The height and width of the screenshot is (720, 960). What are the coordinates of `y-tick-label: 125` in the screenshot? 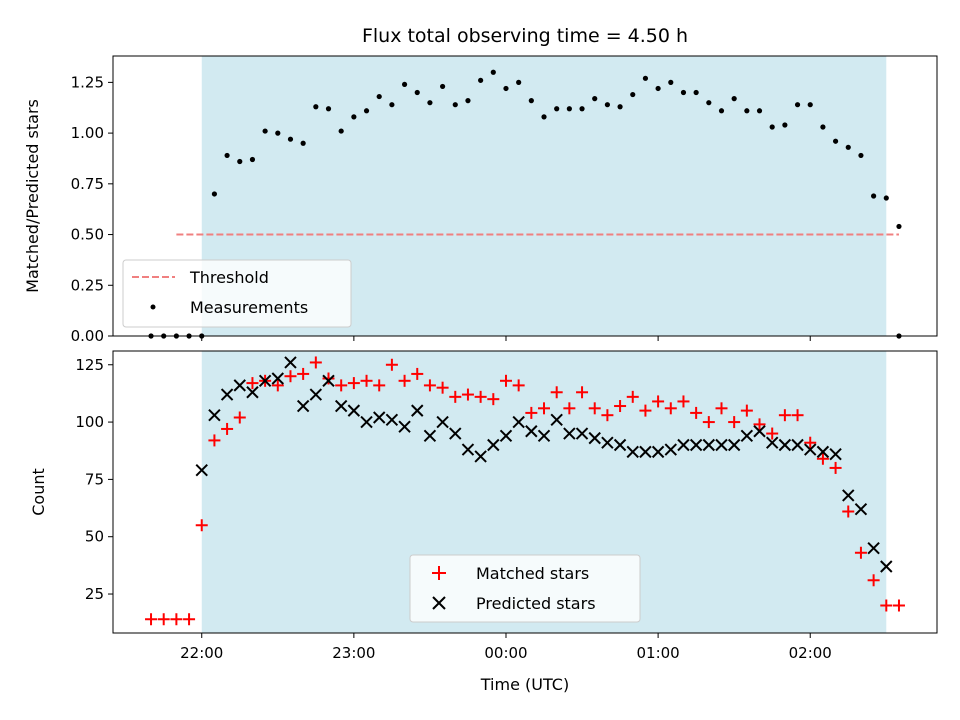 It's located at (89, 365).